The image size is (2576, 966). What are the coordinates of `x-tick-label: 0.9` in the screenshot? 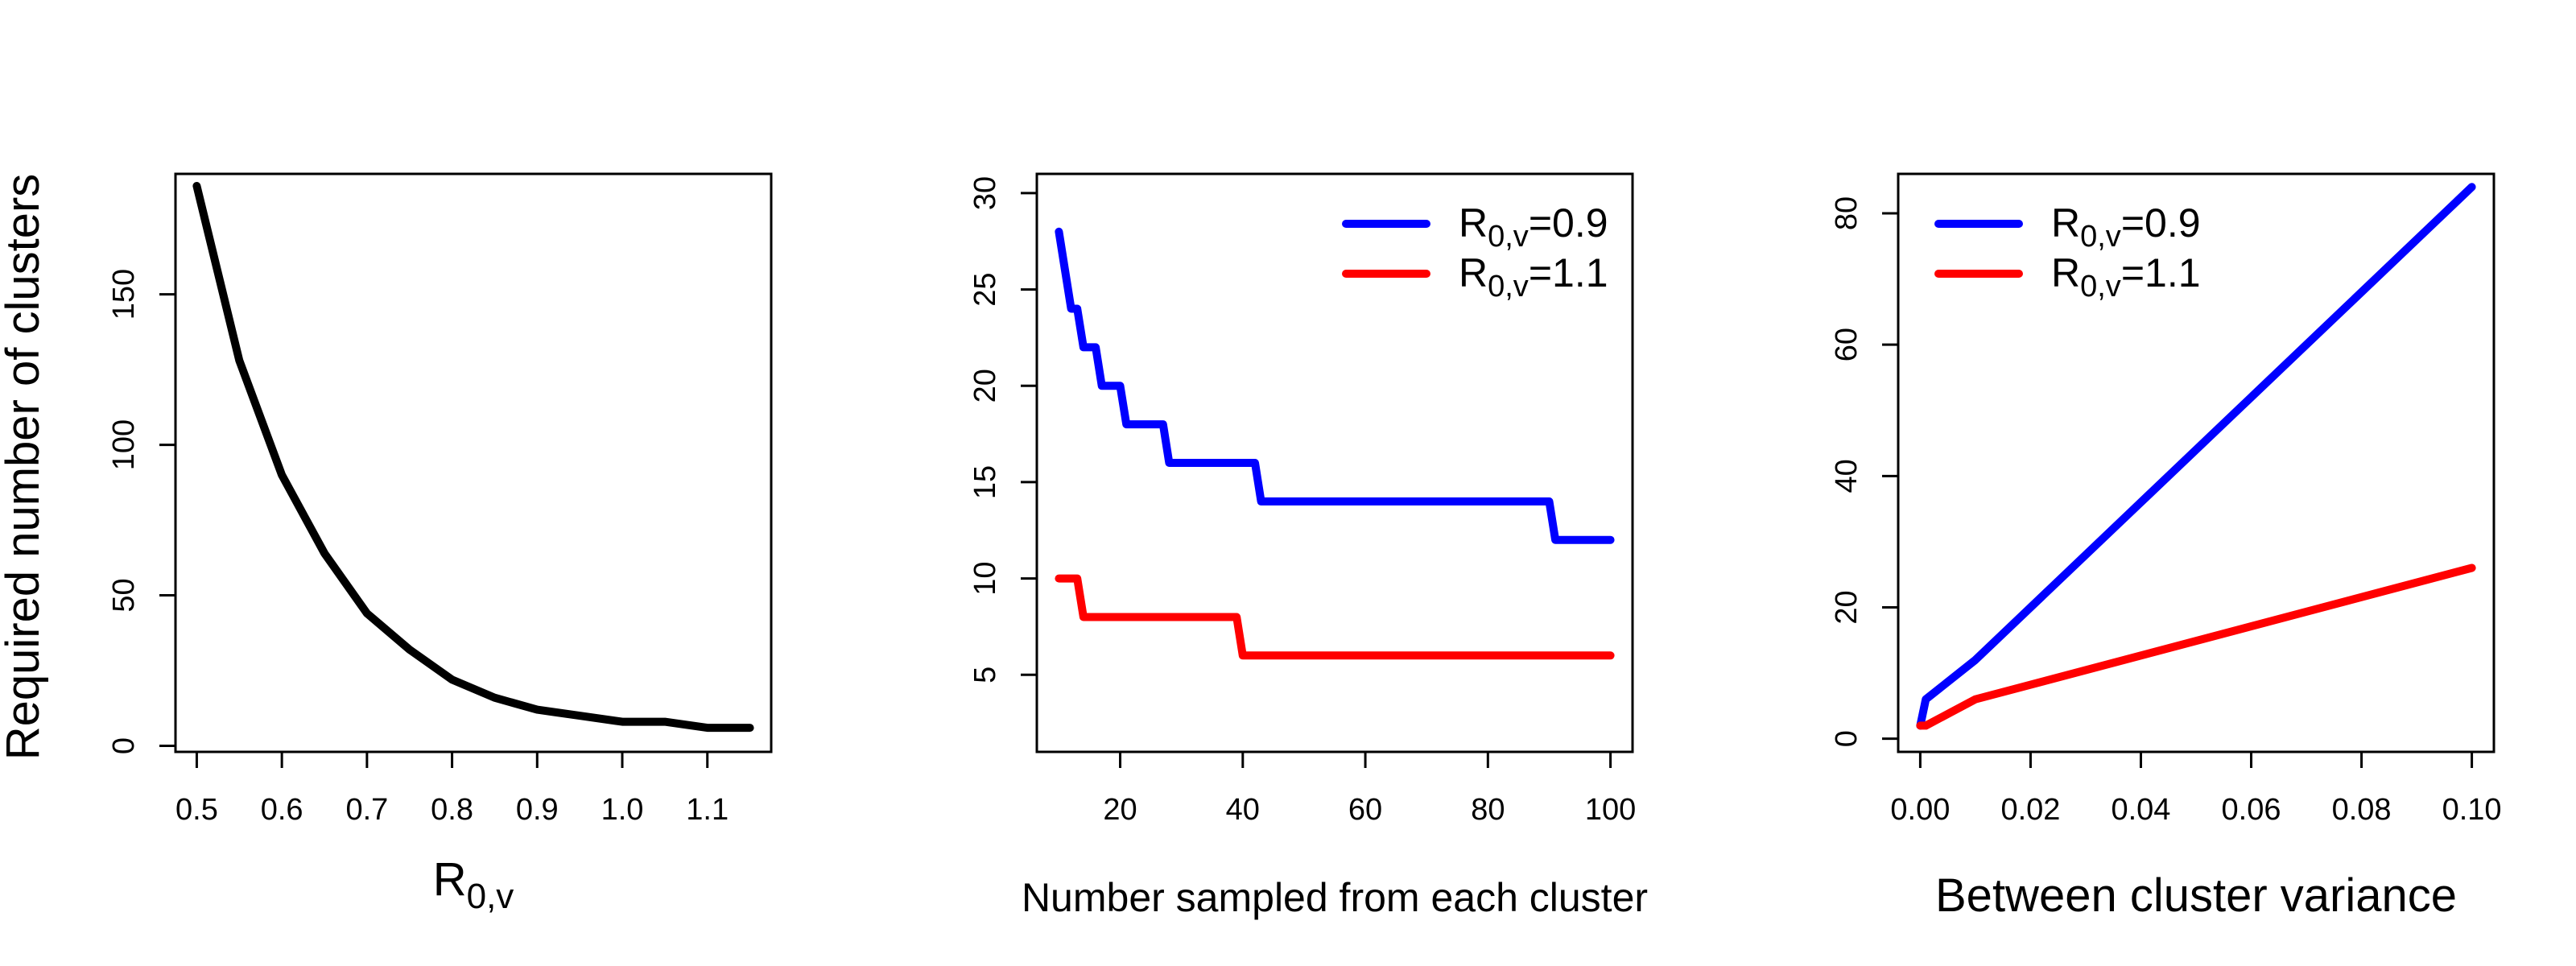 It's located at (537, 810).